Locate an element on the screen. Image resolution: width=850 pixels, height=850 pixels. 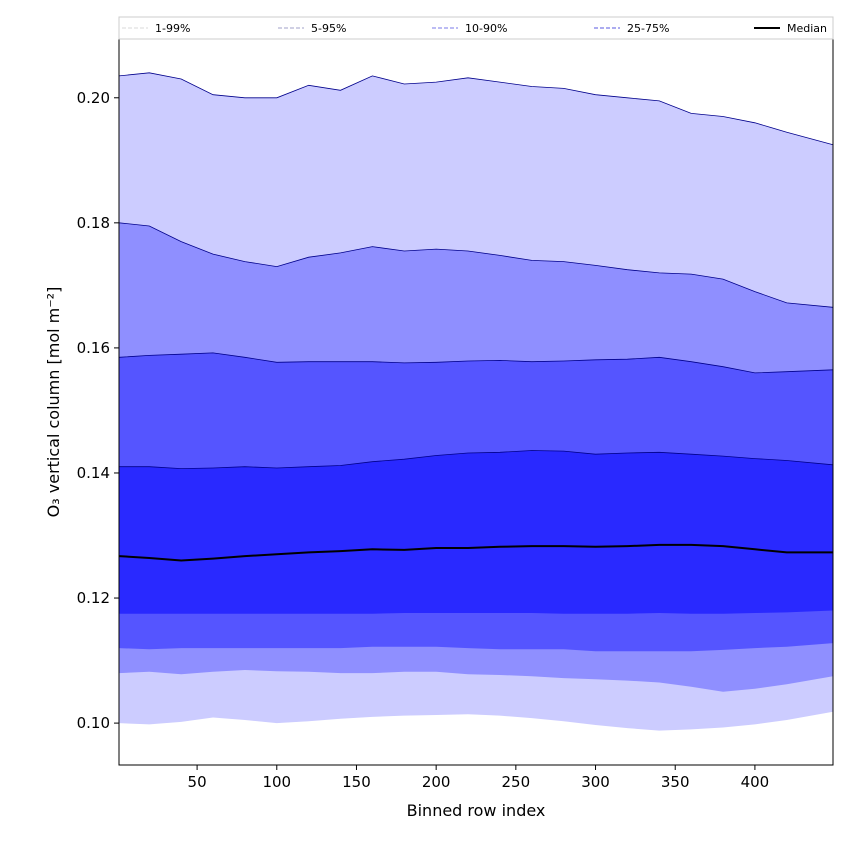
x-tick-label: 250 is located at coordinates (516, 782).